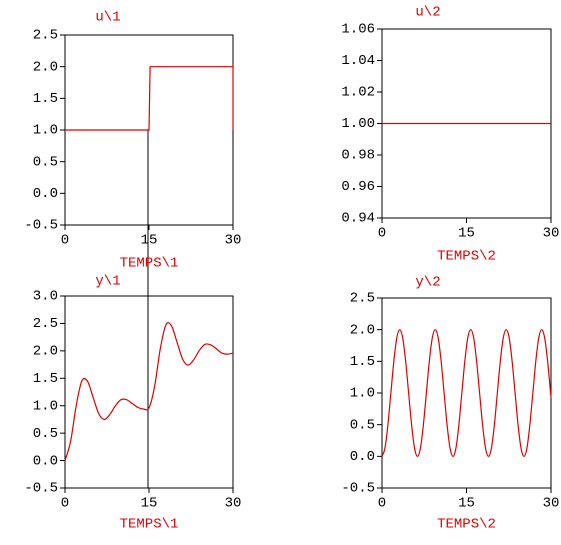 The image size is (561, 545). I want to click on chart-title: y\2, so click(427, 283).